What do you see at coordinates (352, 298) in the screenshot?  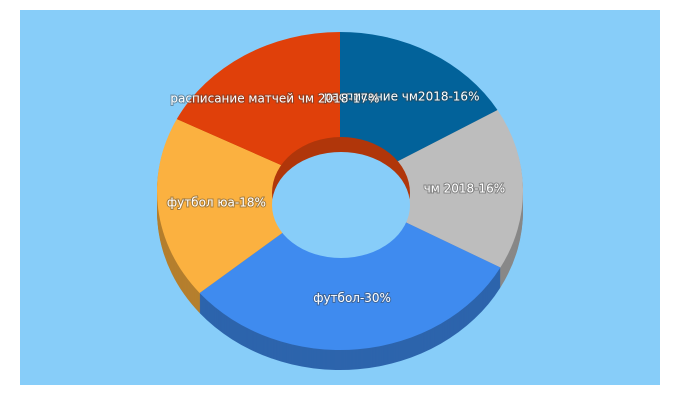 I see `slice-label: футбол-30%` at bounding box center [352, 298].